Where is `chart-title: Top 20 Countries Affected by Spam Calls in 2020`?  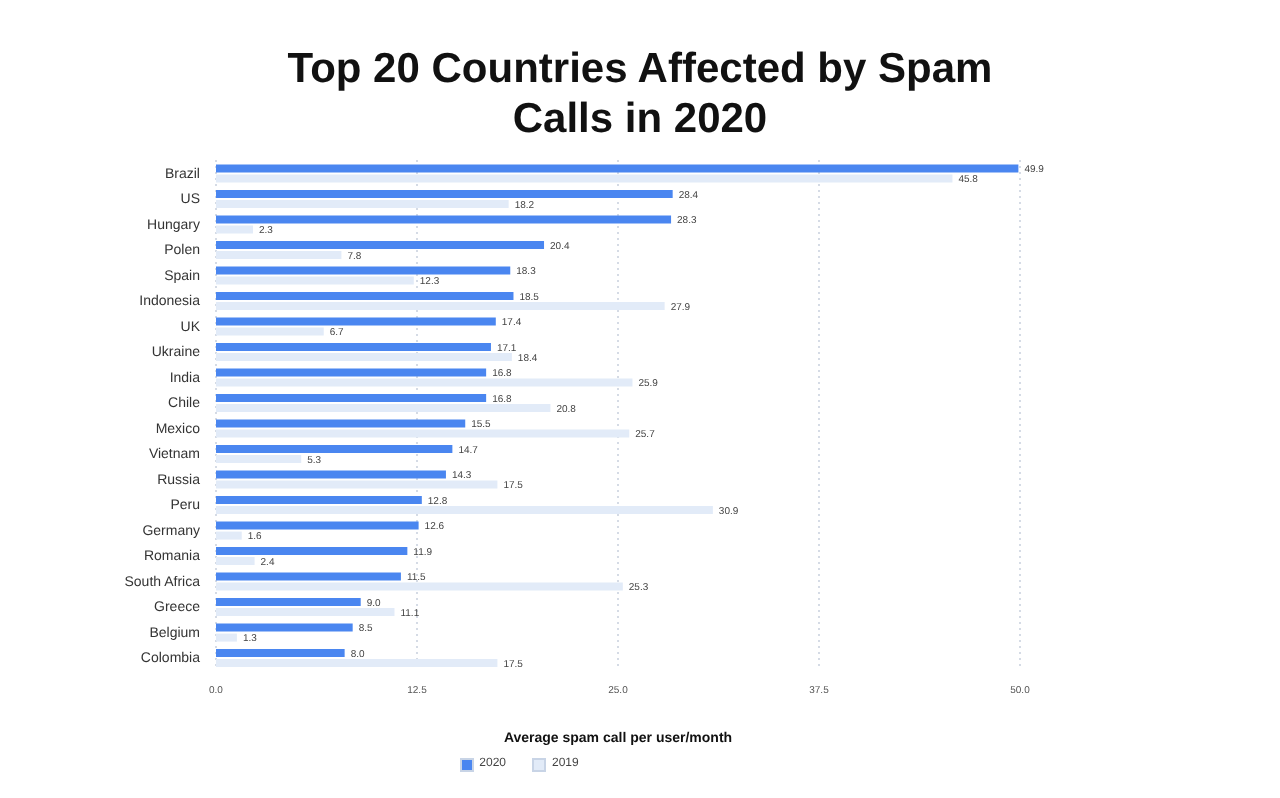 chart-title: Top 20 Countries Affected by Spam Calls in 2020 is located at coordinates (640, 94).